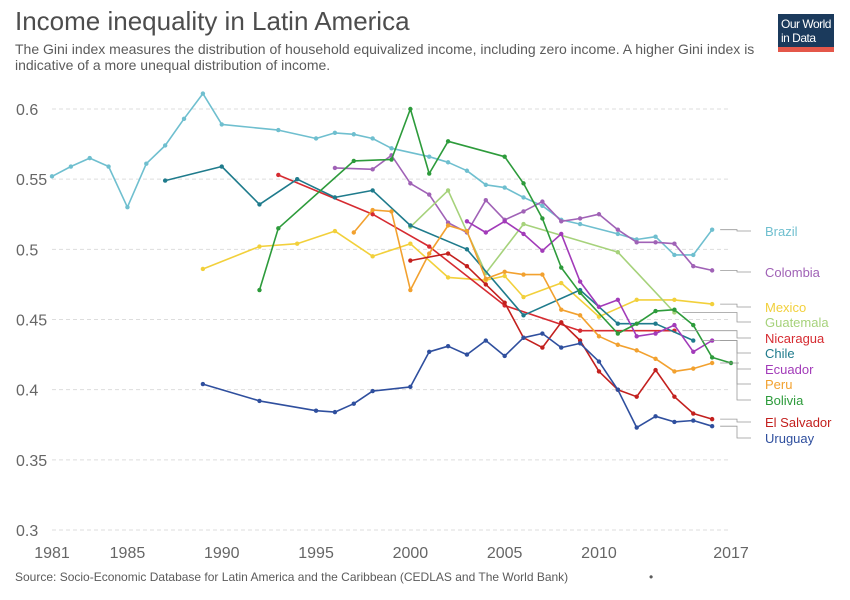 Image resolution: width=850 pixels, height=600 pixels. I want to click on logo-accent-bar, so click(806, 49).